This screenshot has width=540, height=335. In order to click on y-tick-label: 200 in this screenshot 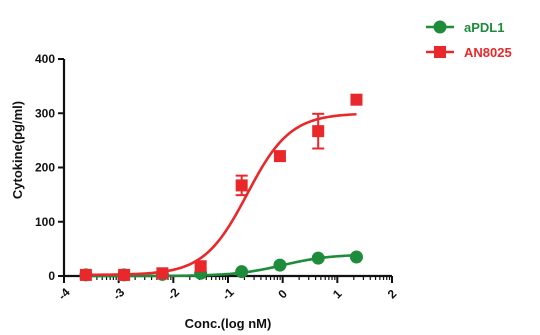, I will do `click(45, 168)`.